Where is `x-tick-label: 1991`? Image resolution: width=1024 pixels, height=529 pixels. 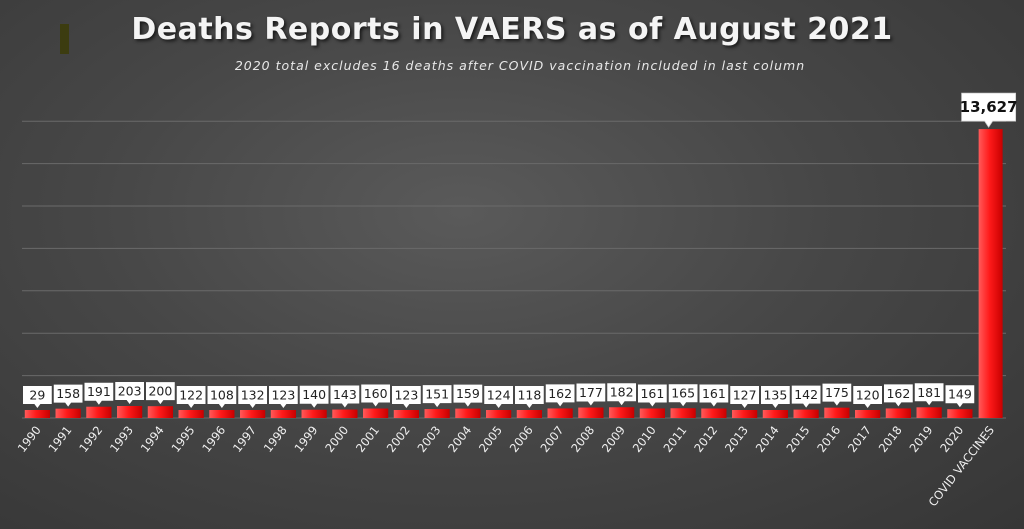 x-tick-label: 1991 is located at coordinates (59, 439).